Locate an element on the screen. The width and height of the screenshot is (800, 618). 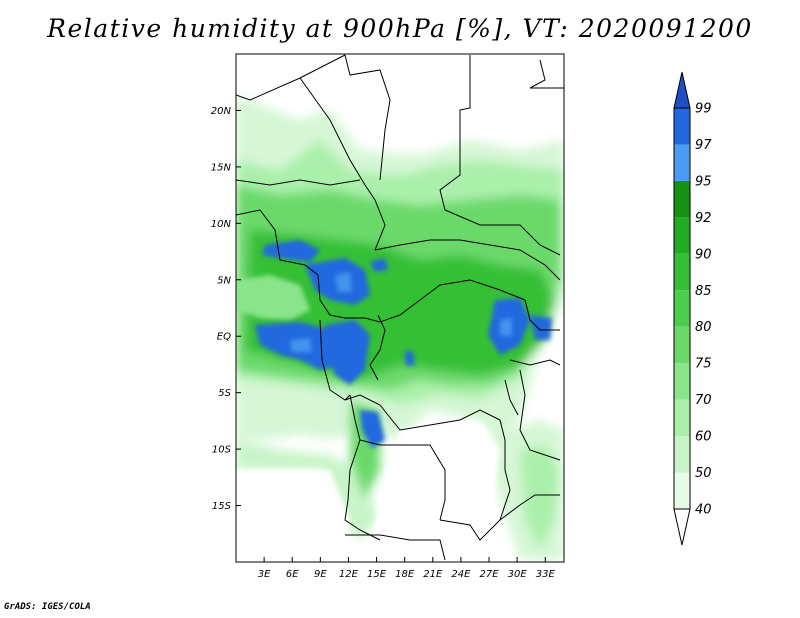
lon-tick-label: 33E is located at coordinates (546, 574).